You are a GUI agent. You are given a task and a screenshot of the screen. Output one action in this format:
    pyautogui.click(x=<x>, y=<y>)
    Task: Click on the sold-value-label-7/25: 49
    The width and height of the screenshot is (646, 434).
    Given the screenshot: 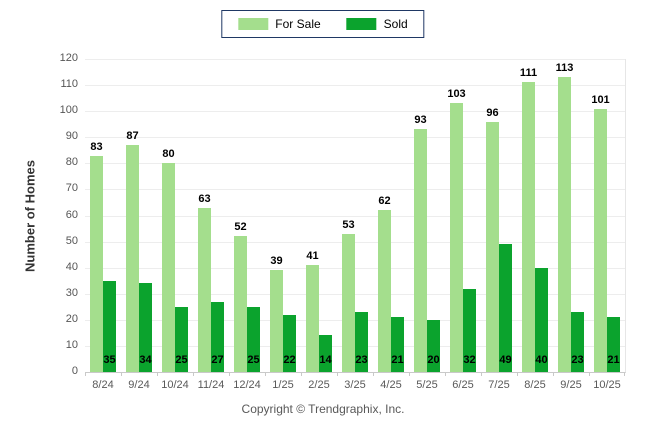 What is the action you would take?
    pyautogui.click(x=505, y=360)
    